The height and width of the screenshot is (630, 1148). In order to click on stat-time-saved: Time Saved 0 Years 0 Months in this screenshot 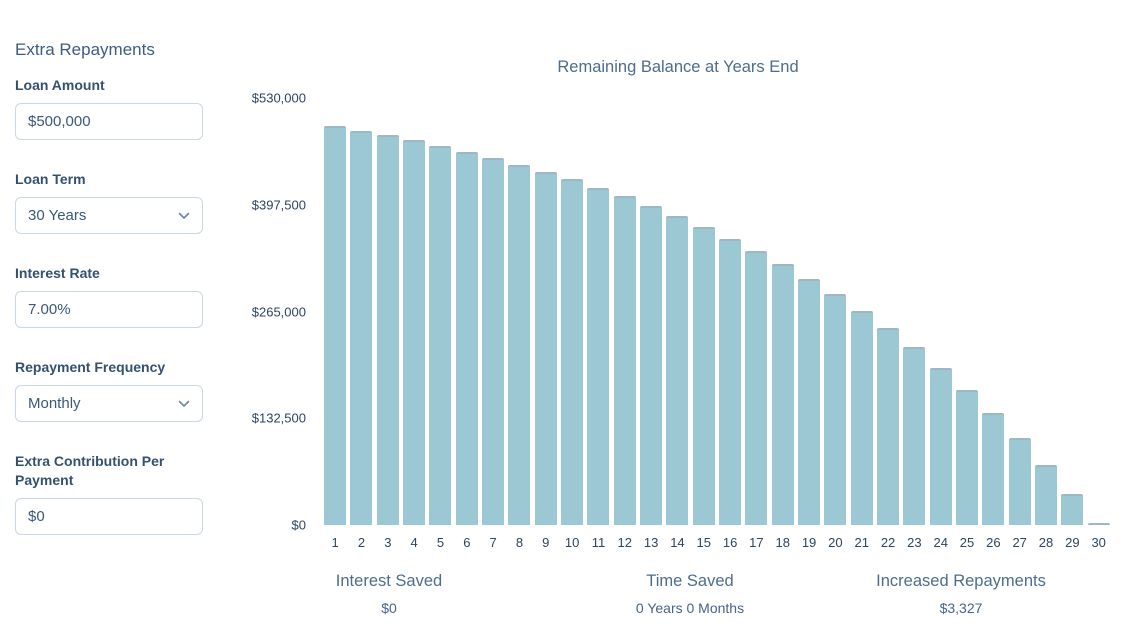, I will do `click(690, 594)`.